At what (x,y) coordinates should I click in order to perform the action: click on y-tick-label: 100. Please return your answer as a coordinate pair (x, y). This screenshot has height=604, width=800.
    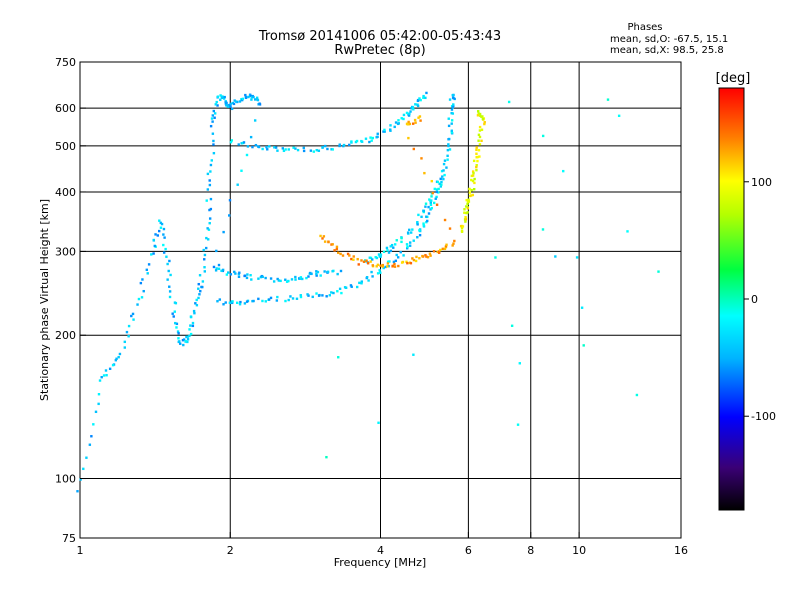
    Looking at the image, I should click on (65, 479).